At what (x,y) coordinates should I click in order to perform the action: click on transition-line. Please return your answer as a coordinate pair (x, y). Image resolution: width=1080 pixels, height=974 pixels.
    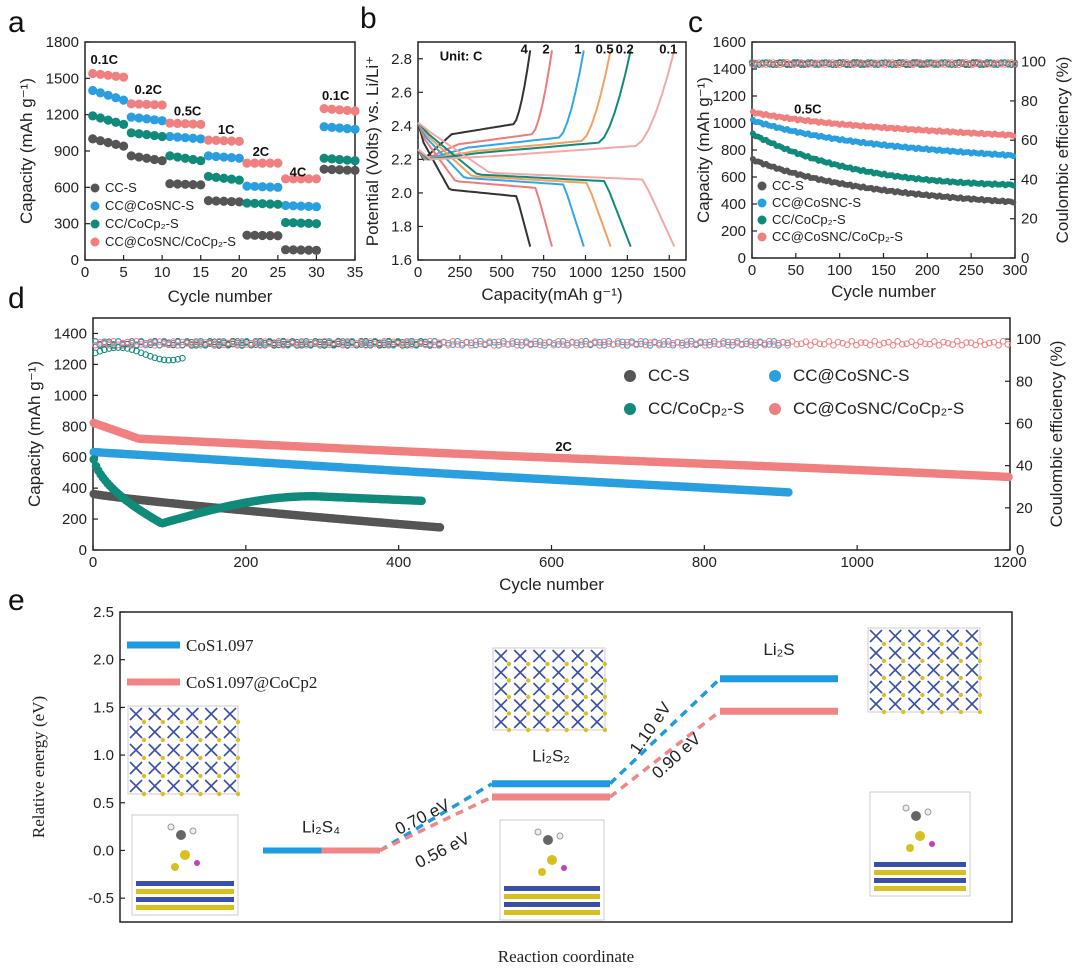
    Looking at the image, I should click on (436, 817).